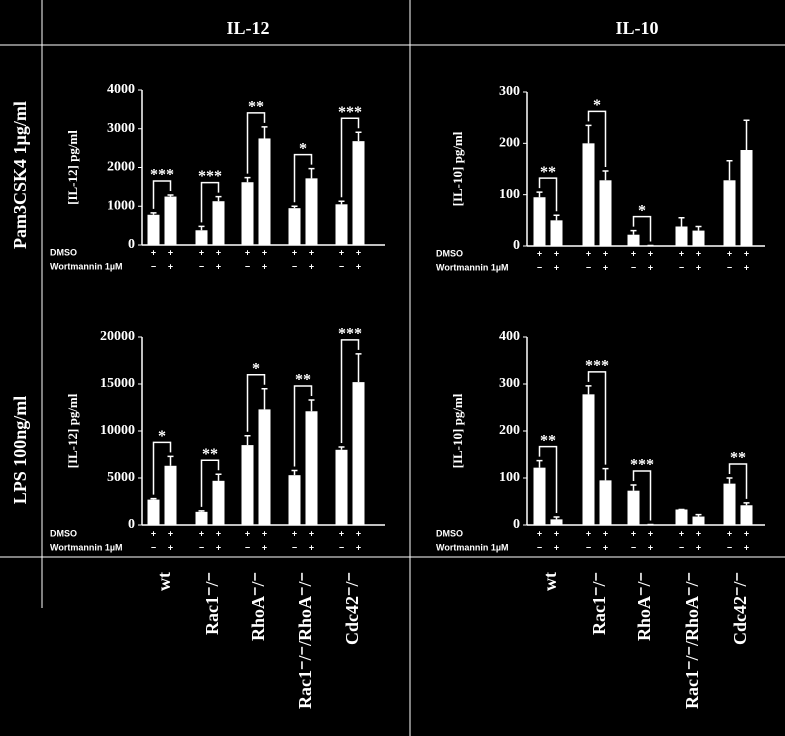 The image size is (785, 736). Describe the element at coordinates (449, 253) in the screenshot. I see `treatment-label: DMSO` at that location.